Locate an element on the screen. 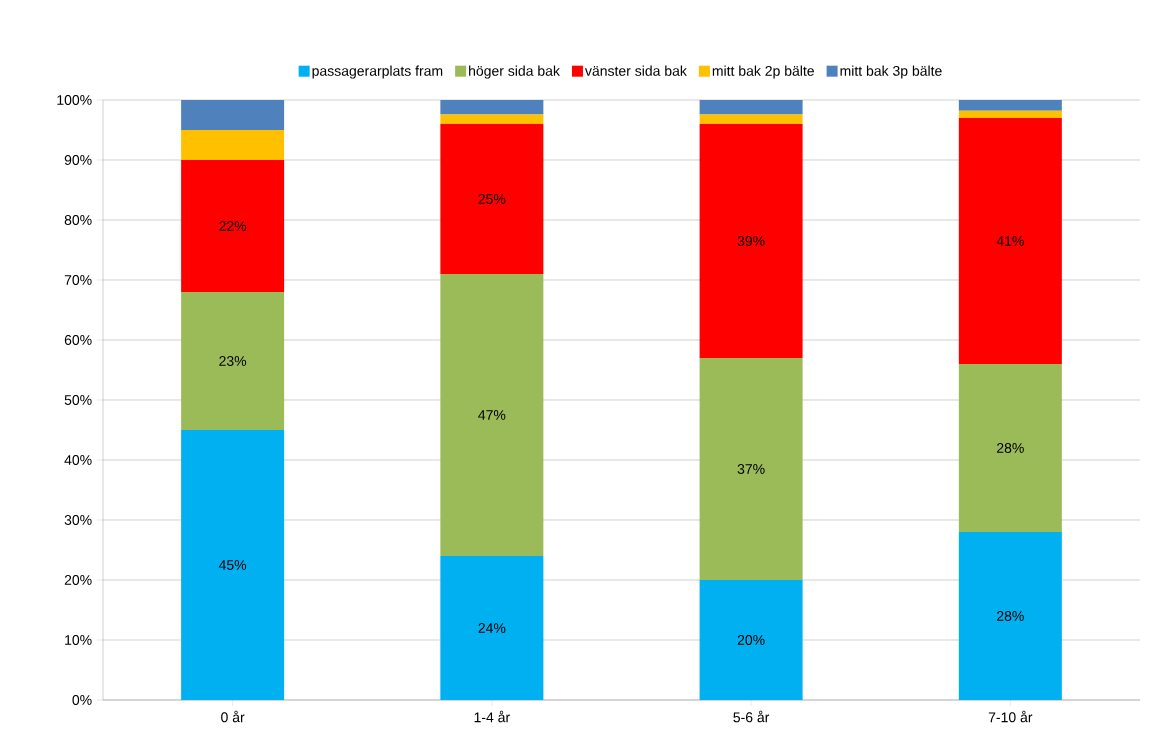 The width and height of the screenshot is (1155, 756). y-tick-label: 60% is located at coordinates (78, 340).